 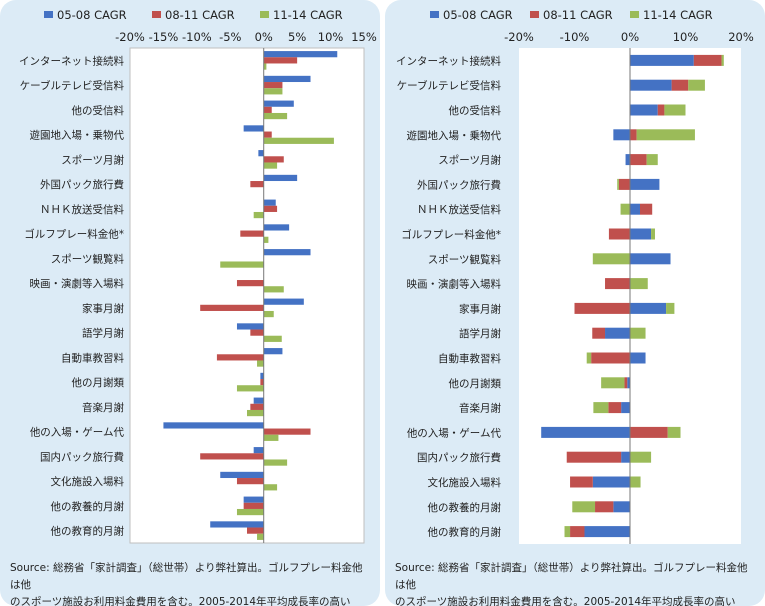 I want to click on category-label: 家事月謝, so click(x=480, y=308).